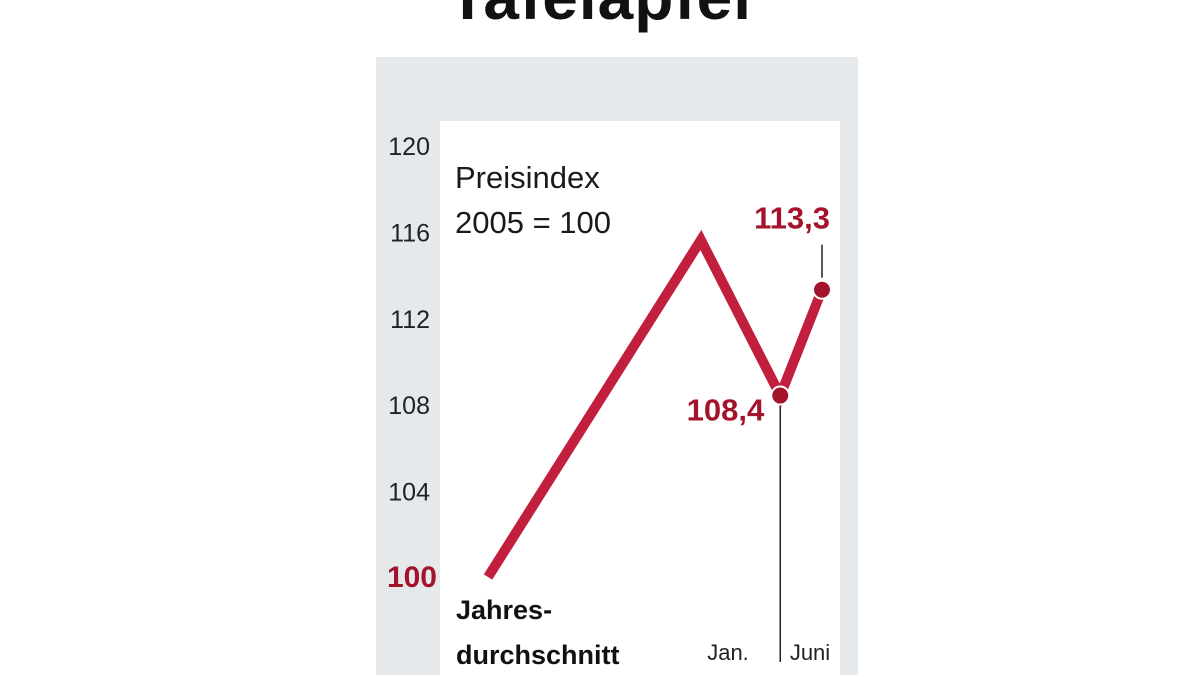  What do you see at coordinates (410, 233) in the screenshot?
I see `y-tick-116: 116` at bounding box center [410, 233].